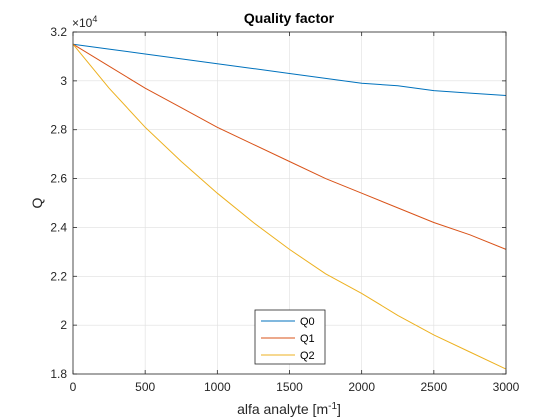  I want to click on y-exponent-label: ×10⁴, so click(84, 22).